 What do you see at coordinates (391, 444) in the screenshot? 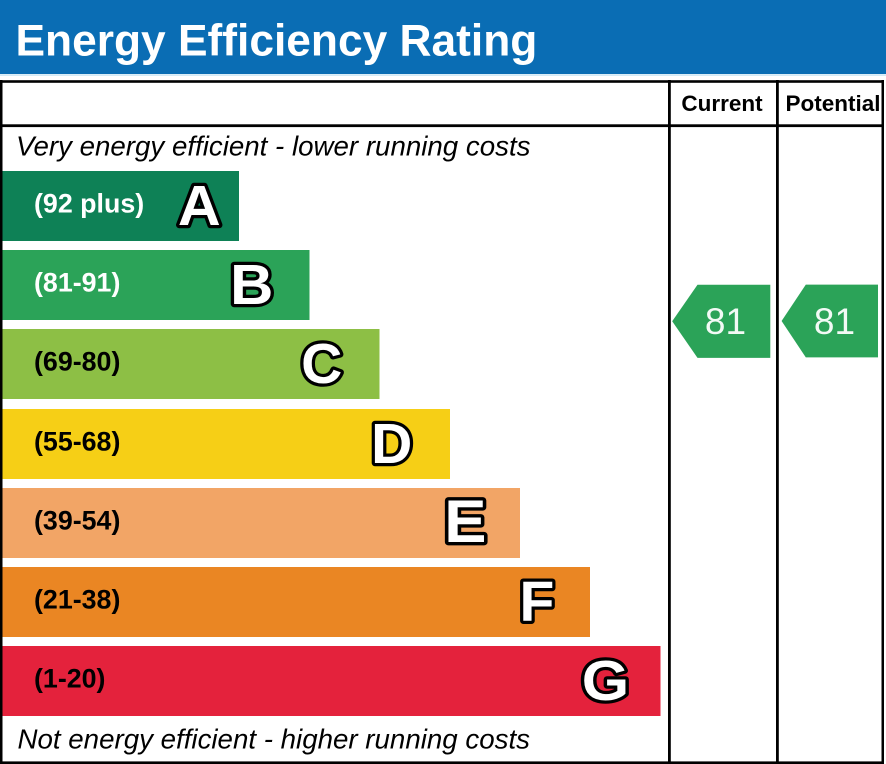
I see `svg-text: D` at bounding box center [391, 444].